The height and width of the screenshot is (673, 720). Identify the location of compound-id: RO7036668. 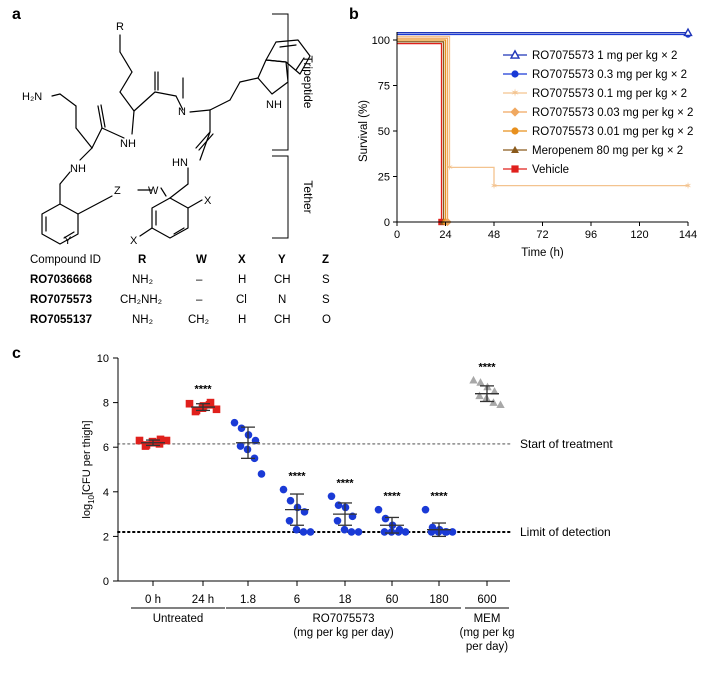
(61, 280).